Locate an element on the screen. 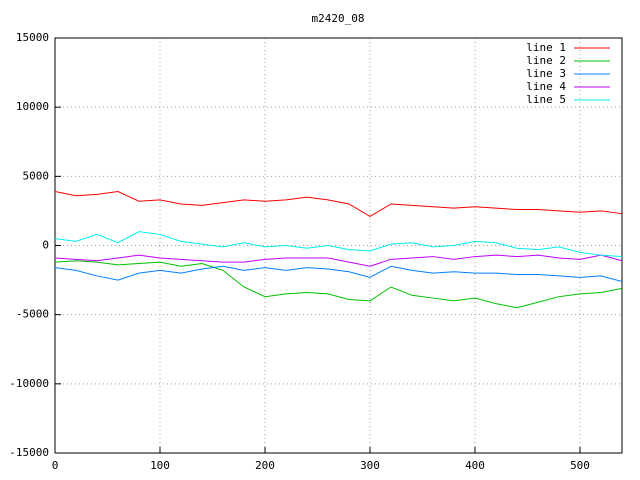  legend-label: line 3 is located at coordinates (546, 73).